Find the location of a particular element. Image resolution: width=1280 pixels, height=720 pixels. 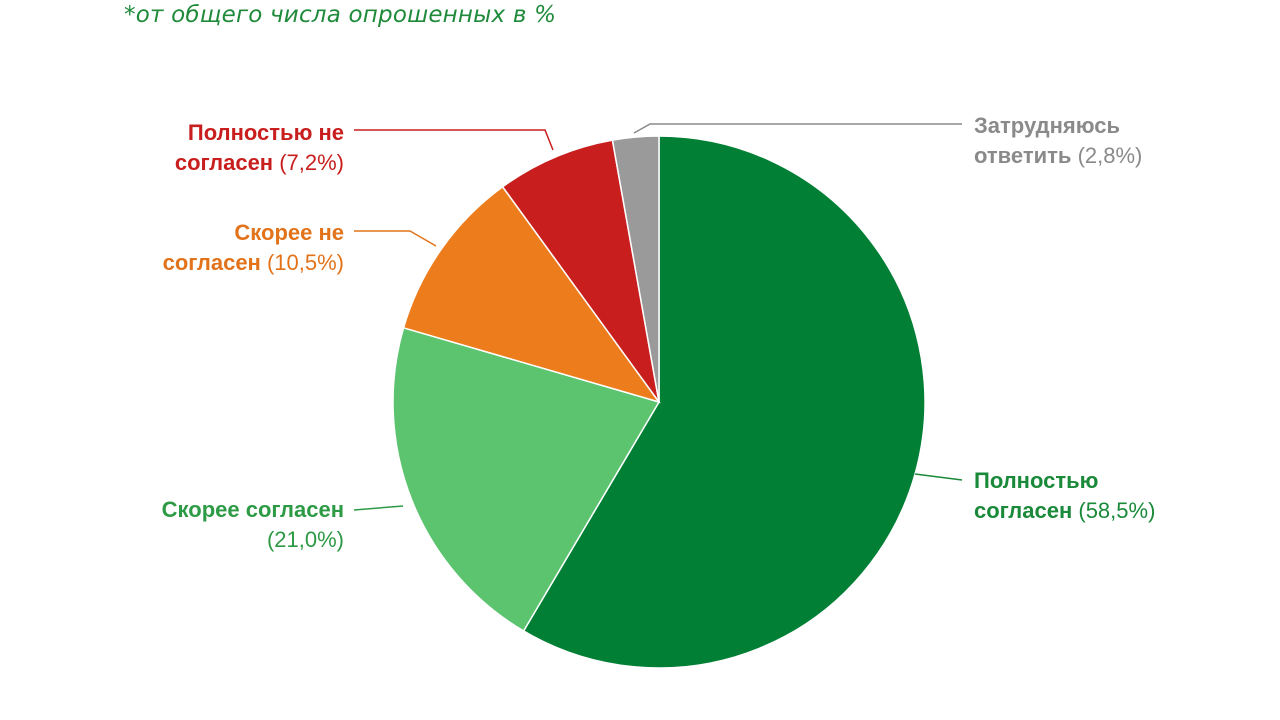

slice-label: Затрудняюсь ответить (2,8%) is located at coordinates (1058, 140).